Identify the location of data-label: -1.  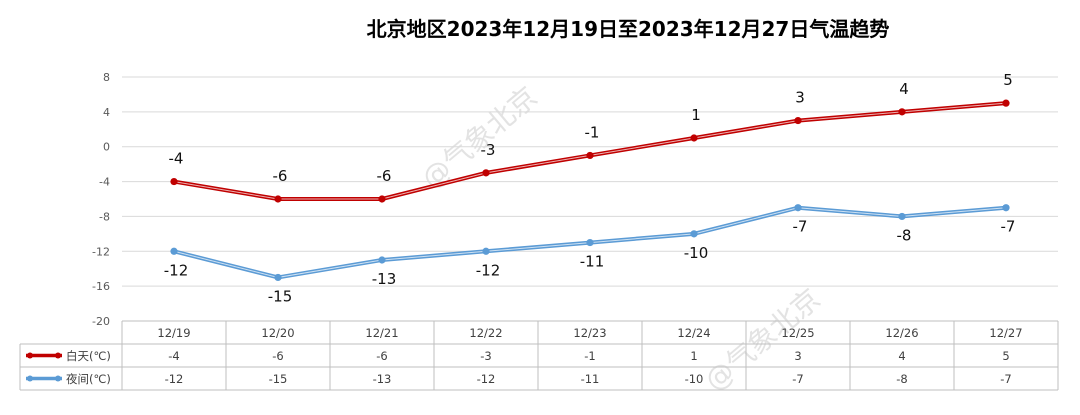
(592, 132).